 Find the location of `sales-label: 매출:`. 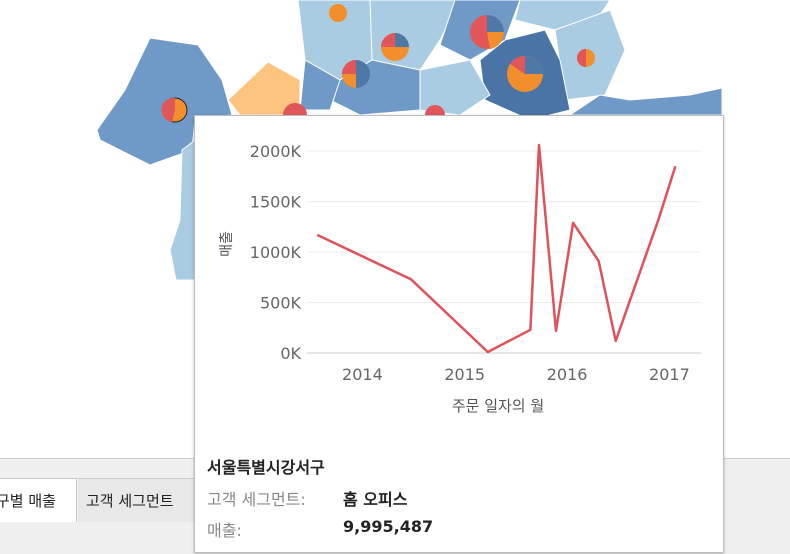

sales-label: 매출: is located at coordinates (224, 530).